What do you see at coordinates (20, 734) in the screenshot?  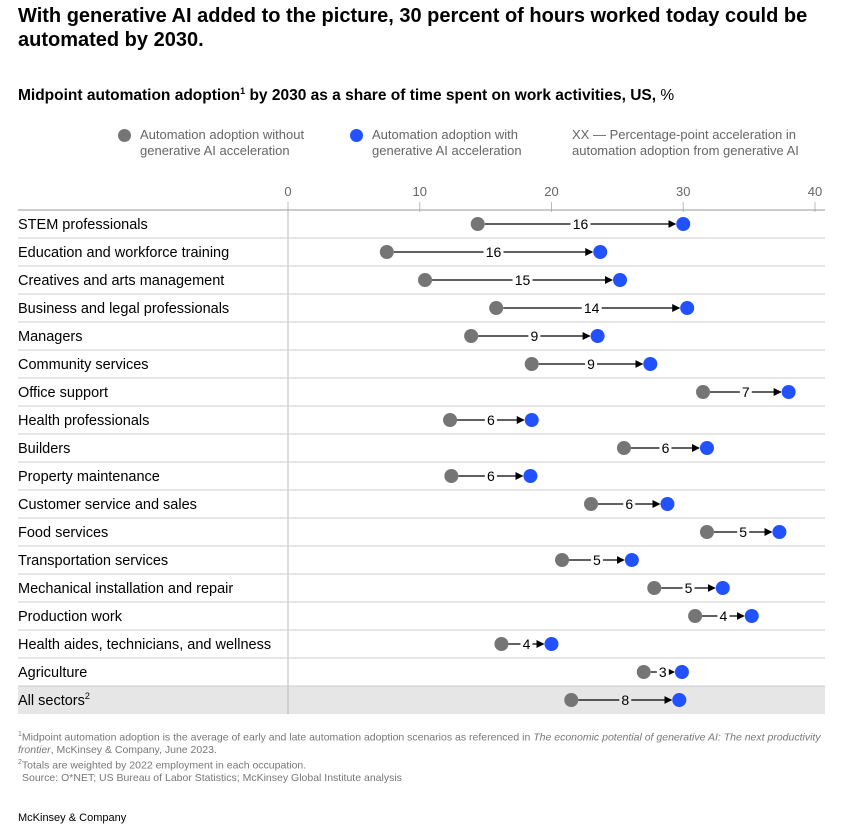 I see `footnote-1-marker: 1` at bounding box center [20, 734].